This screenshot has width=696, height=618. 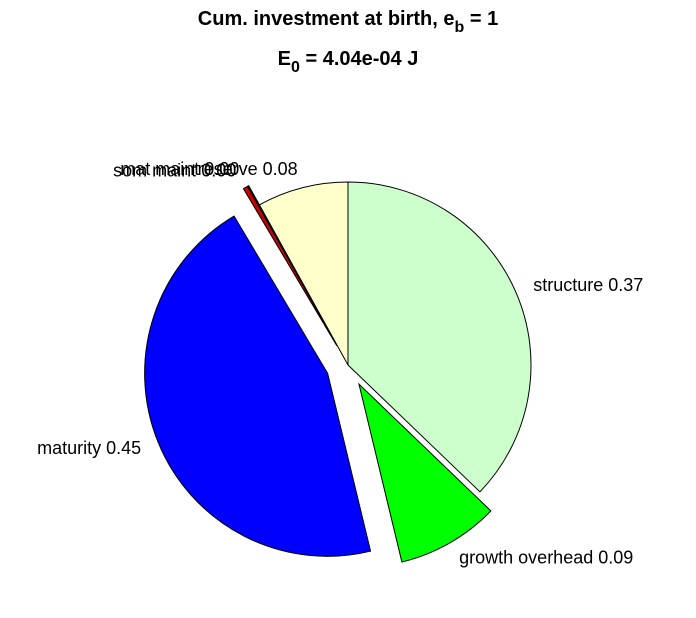 I want to click on slice-label: som maint 0.00, so click(x=174, y=170).